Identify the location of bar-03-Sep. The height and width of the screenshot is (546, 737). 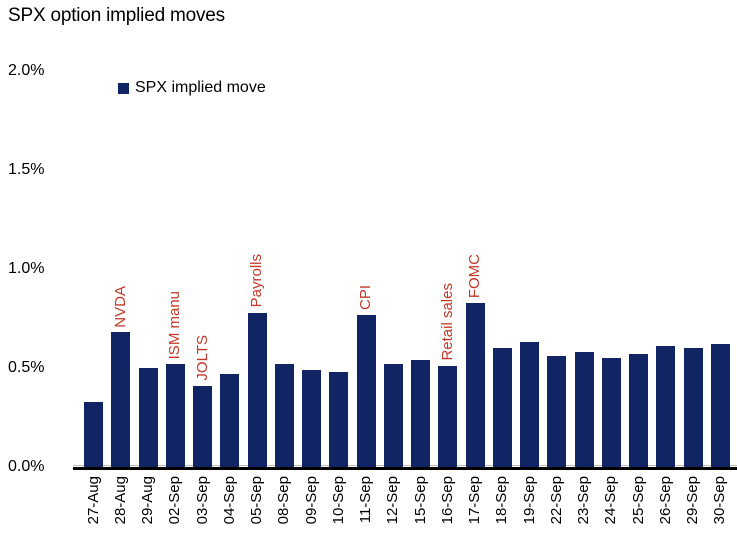
(203, 426).